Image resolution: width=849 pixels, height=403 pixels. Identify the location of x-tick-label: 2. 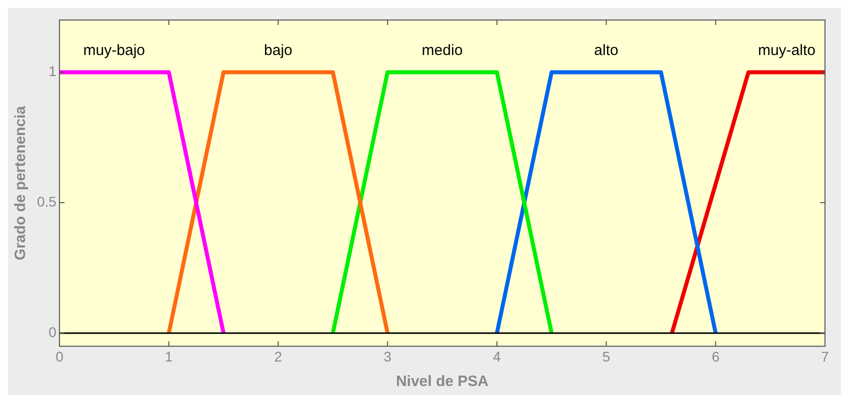
(278, 356).